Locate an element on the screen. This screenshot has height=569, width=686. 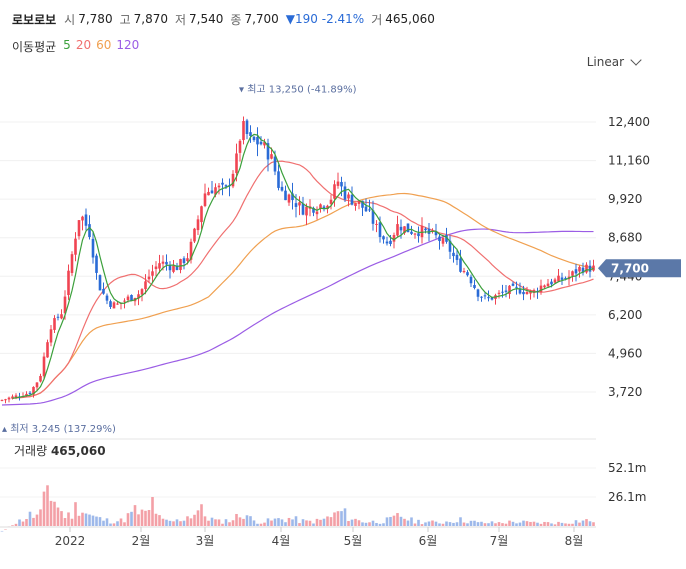
y-tick-label: 12,400 is located at coordinates (629, 122).